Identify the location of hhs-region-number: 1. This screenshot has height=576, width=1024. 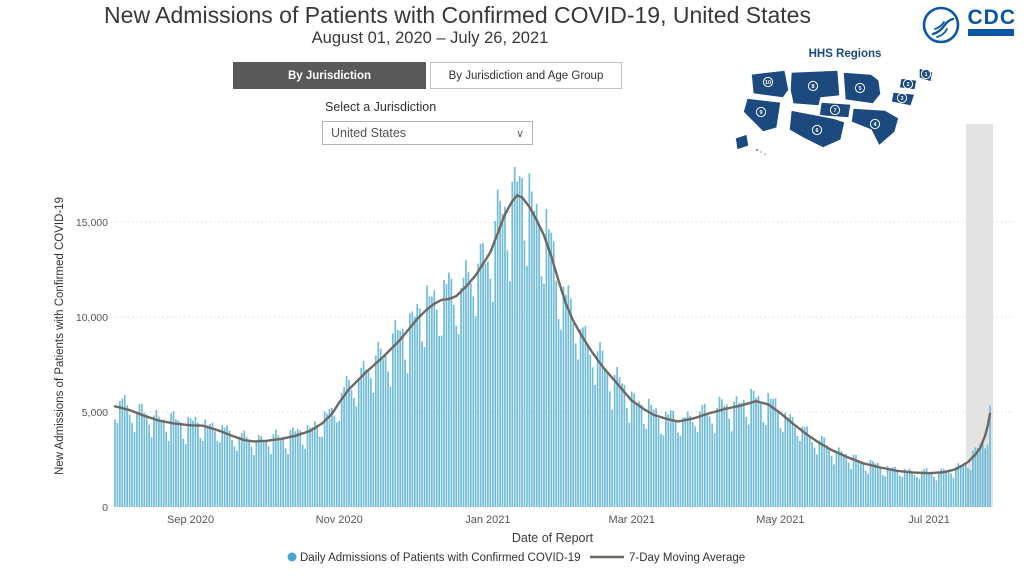
(925, 75).